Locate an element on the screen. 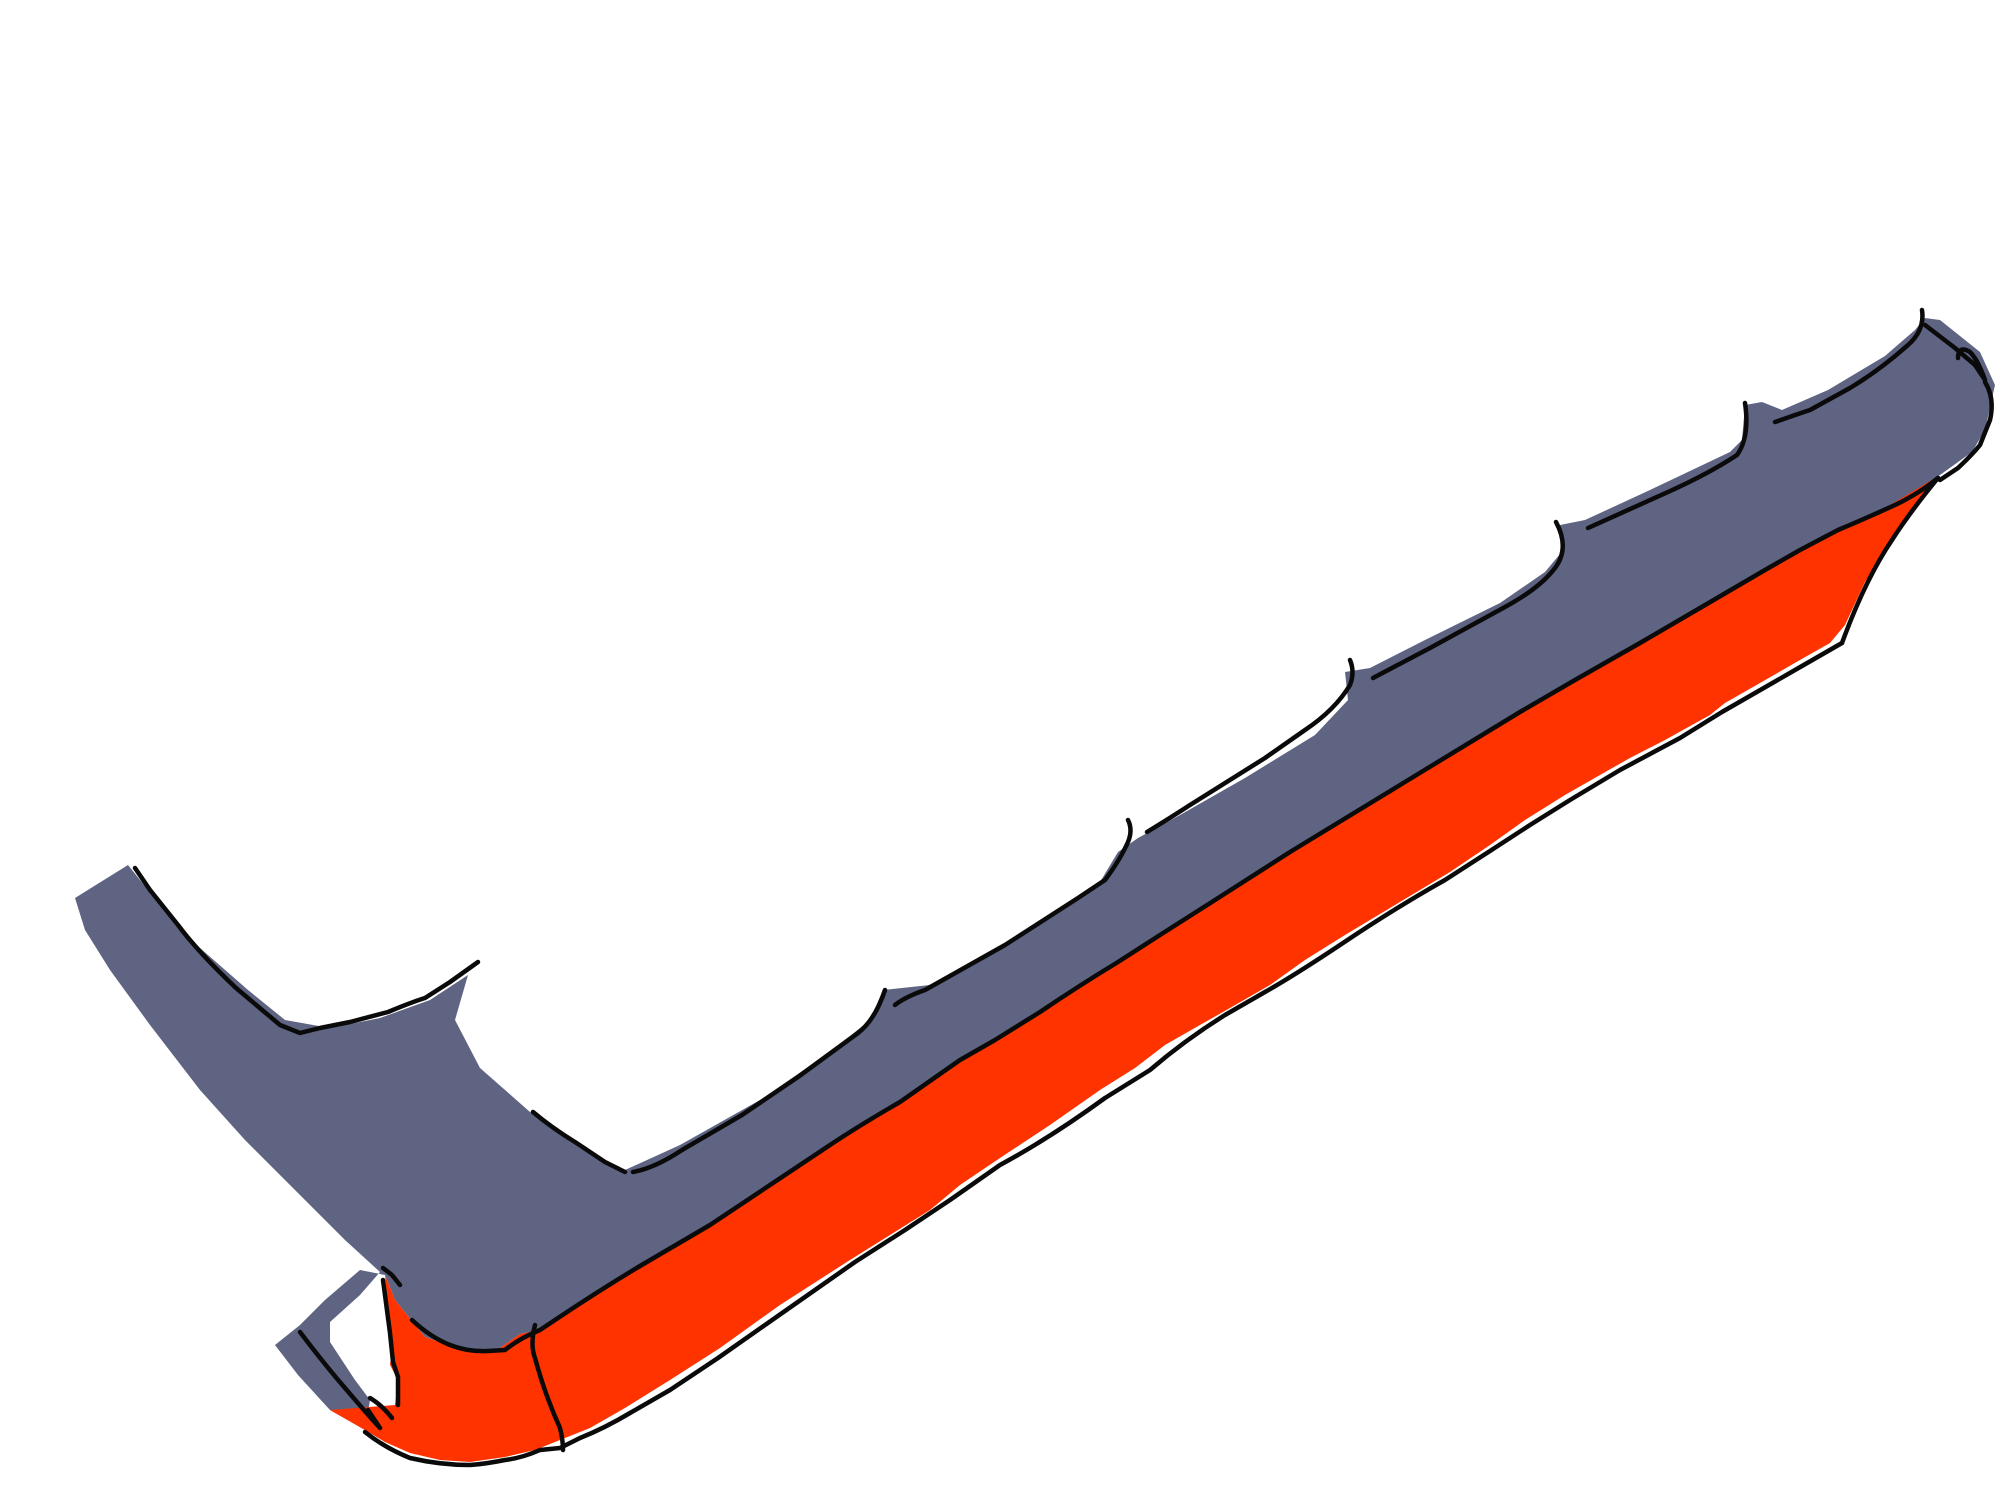  outline-main-top-edge is located at coordinates (759, 1081).